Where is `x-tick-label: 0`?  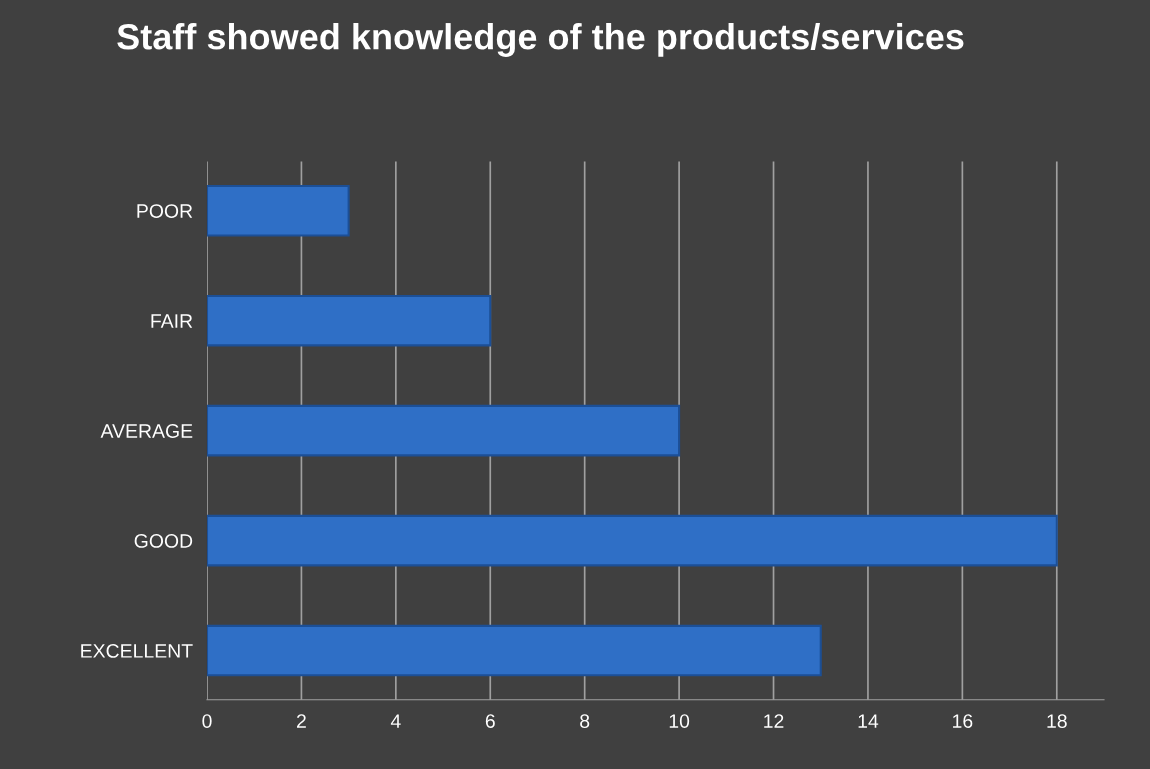
x-tick-label: 0 is located at coordinates (207, 721).